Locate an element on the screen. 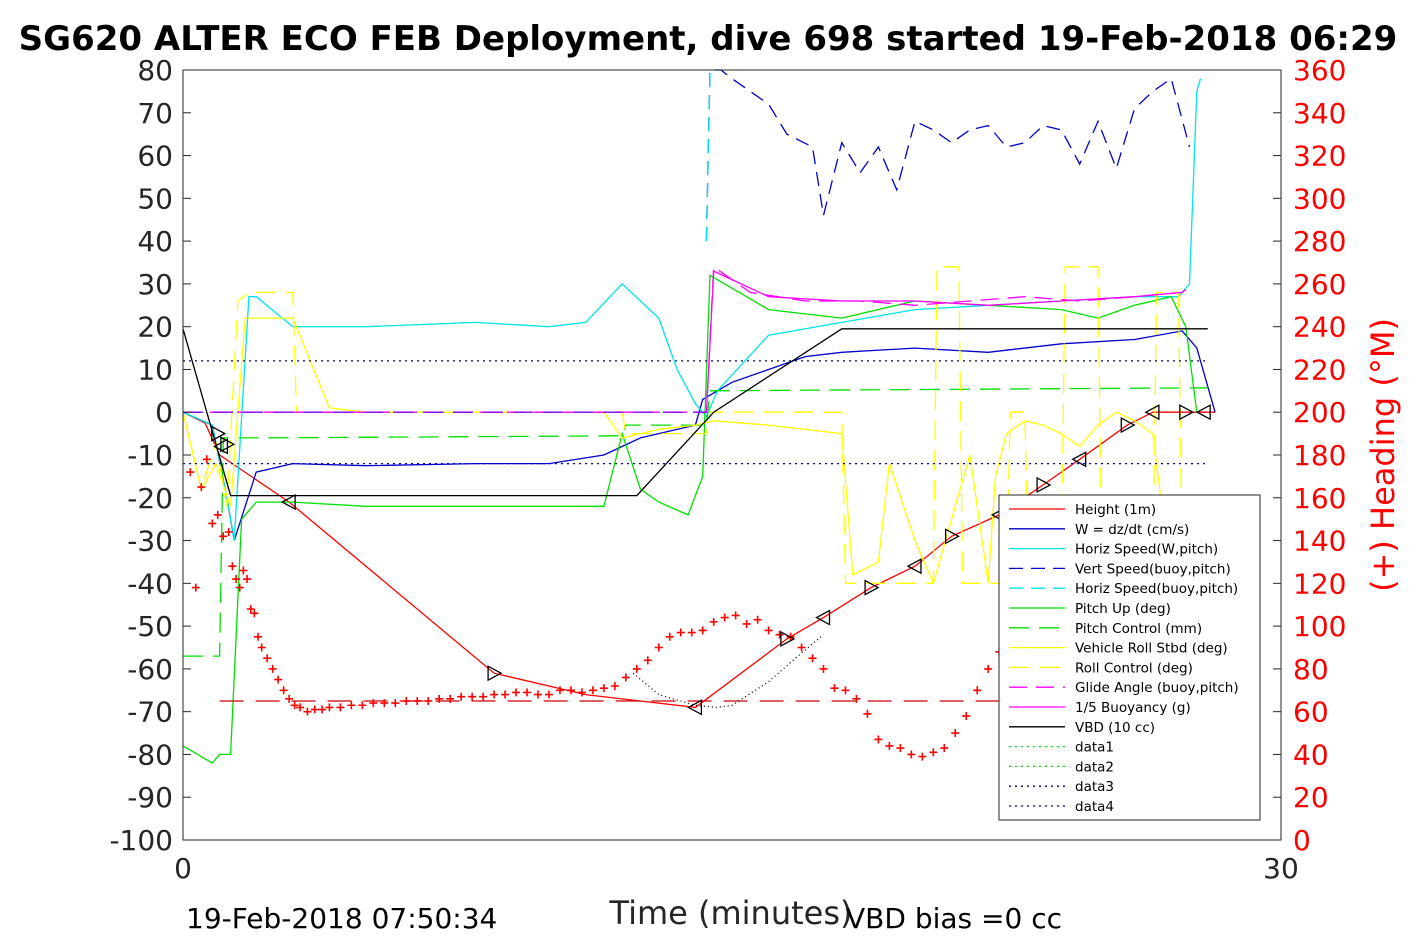 Image resolution: width=1417 pixels, height=945 pixels. y-tick-label: -100 is located at coordinates (141, 840).